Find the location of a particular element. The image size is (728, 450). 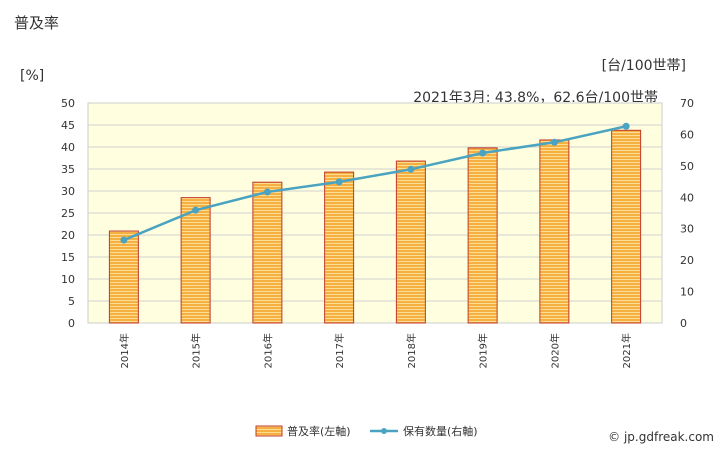

x-tick-label: 2020年 is located at coordinates (554, 350).